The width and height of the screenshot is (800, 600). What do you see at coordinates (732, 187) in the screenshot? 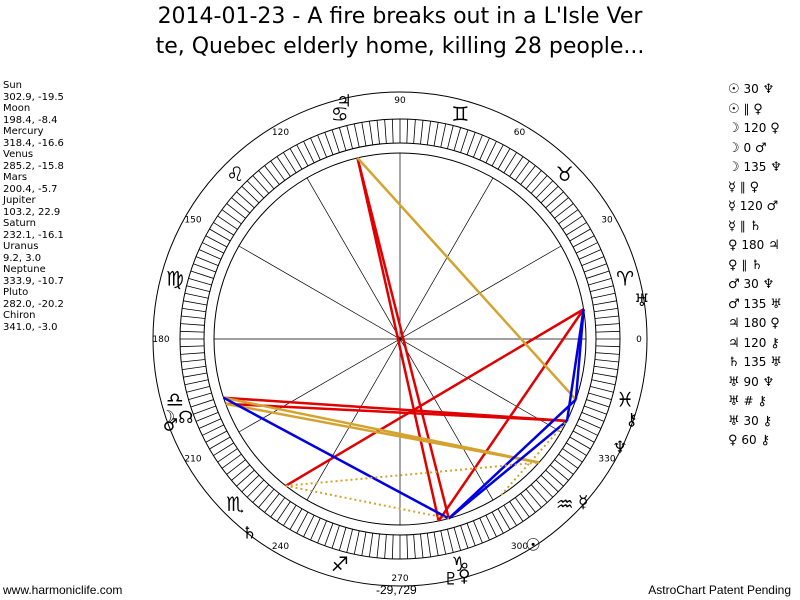
I see `aspect-planet-1: ☿` at bounding box center [732, 187].